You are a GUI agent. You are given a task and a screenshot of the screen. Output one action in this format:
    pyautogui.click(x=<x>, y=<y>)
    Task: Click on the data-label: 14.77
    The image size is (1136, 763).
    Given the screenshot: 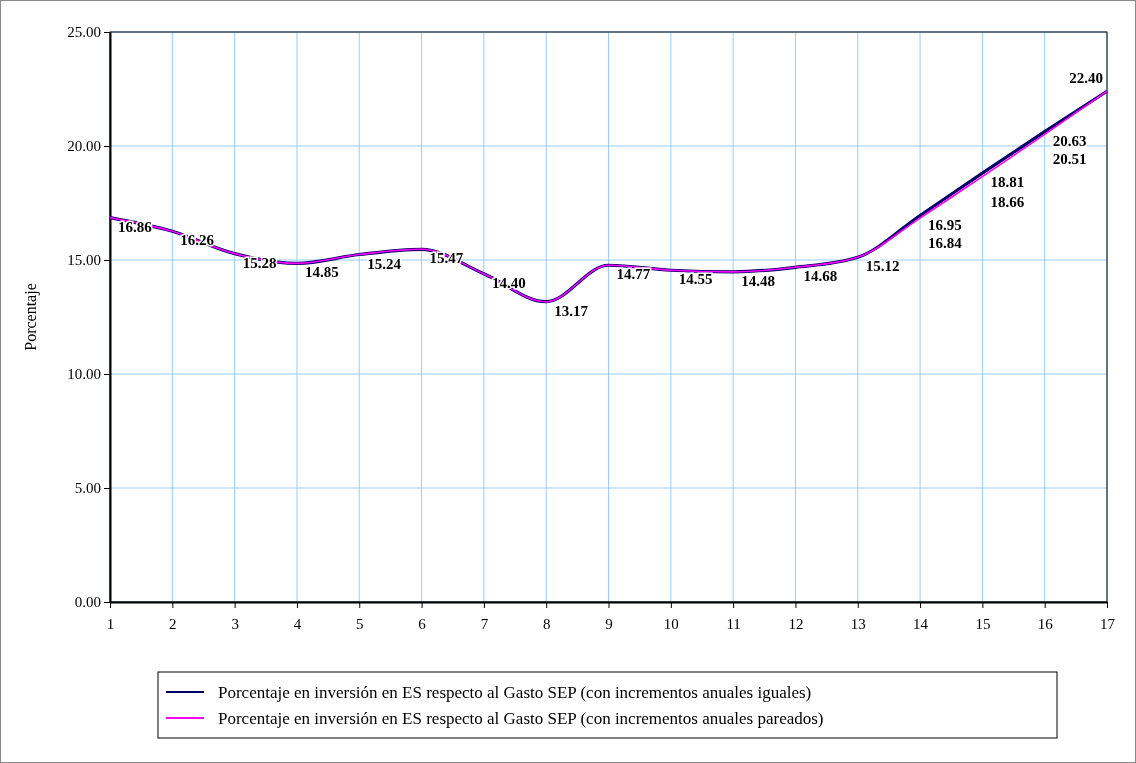 What is the action you would take?
    pyautogui.click(x=633, y=274)
    